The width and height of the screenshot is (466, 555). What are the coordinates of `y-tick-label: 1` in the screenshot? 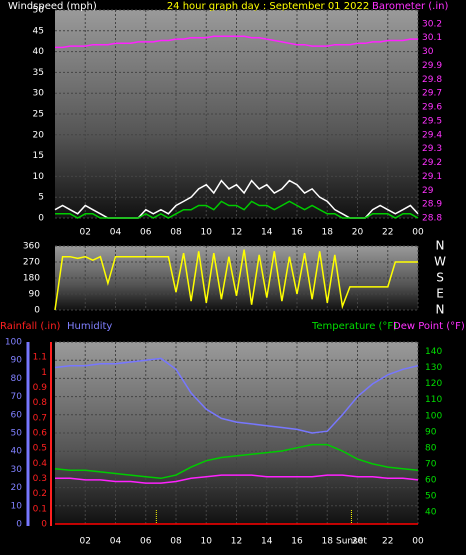 It's located at (44, 373).